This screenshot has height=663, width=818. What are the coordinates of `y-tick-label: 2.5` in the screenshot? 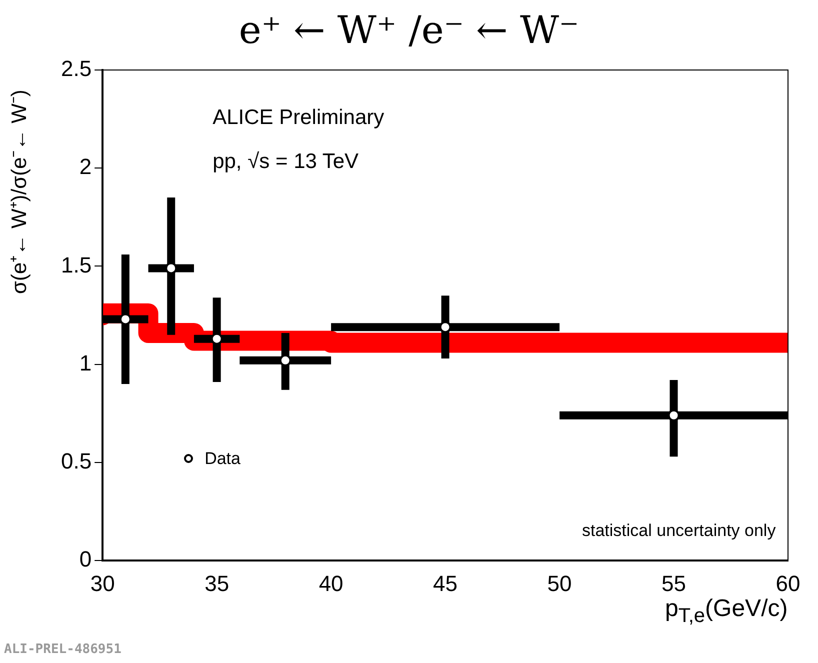 It's located at (76, 69).